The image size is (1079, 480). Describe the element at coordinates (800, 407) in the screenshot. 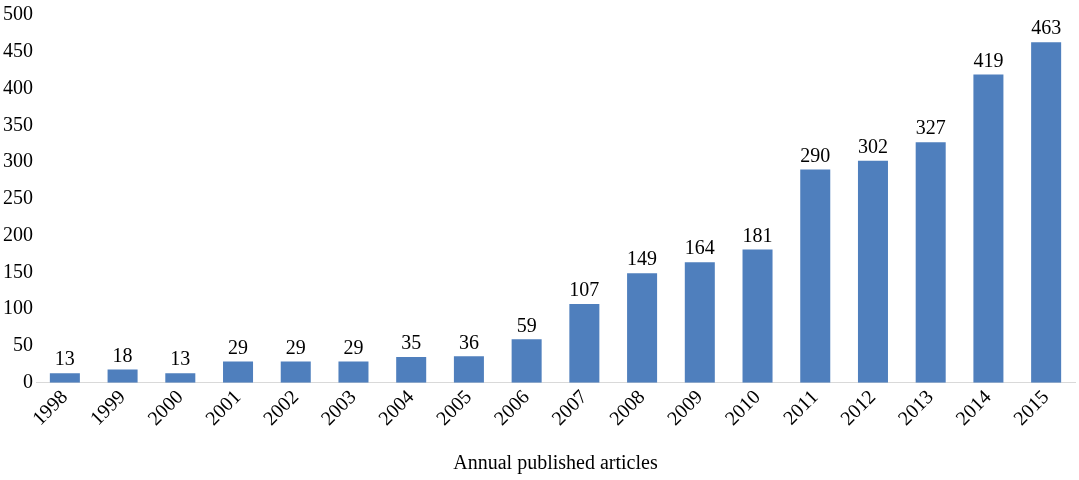

I see `x-tick-label: 2011` at that location.